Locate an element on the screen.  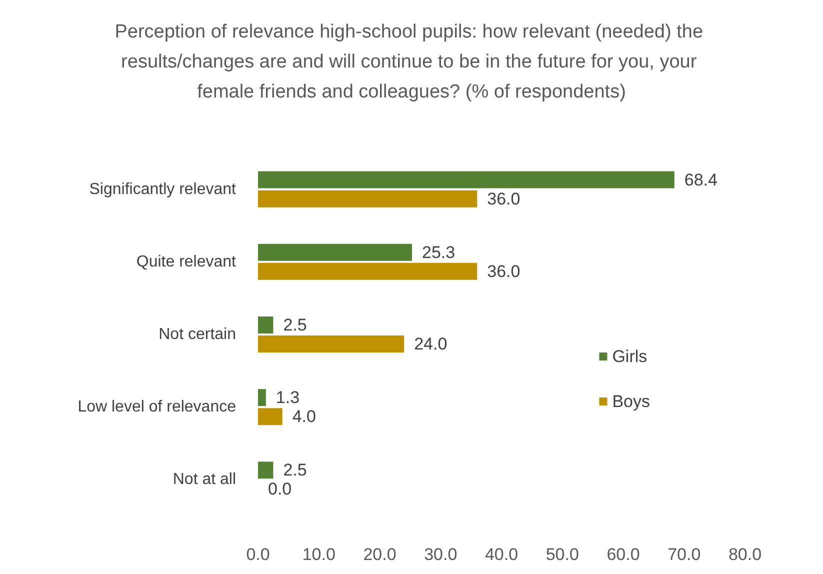
x-tick-label: 0.0 is located at coordinates (258, 554).